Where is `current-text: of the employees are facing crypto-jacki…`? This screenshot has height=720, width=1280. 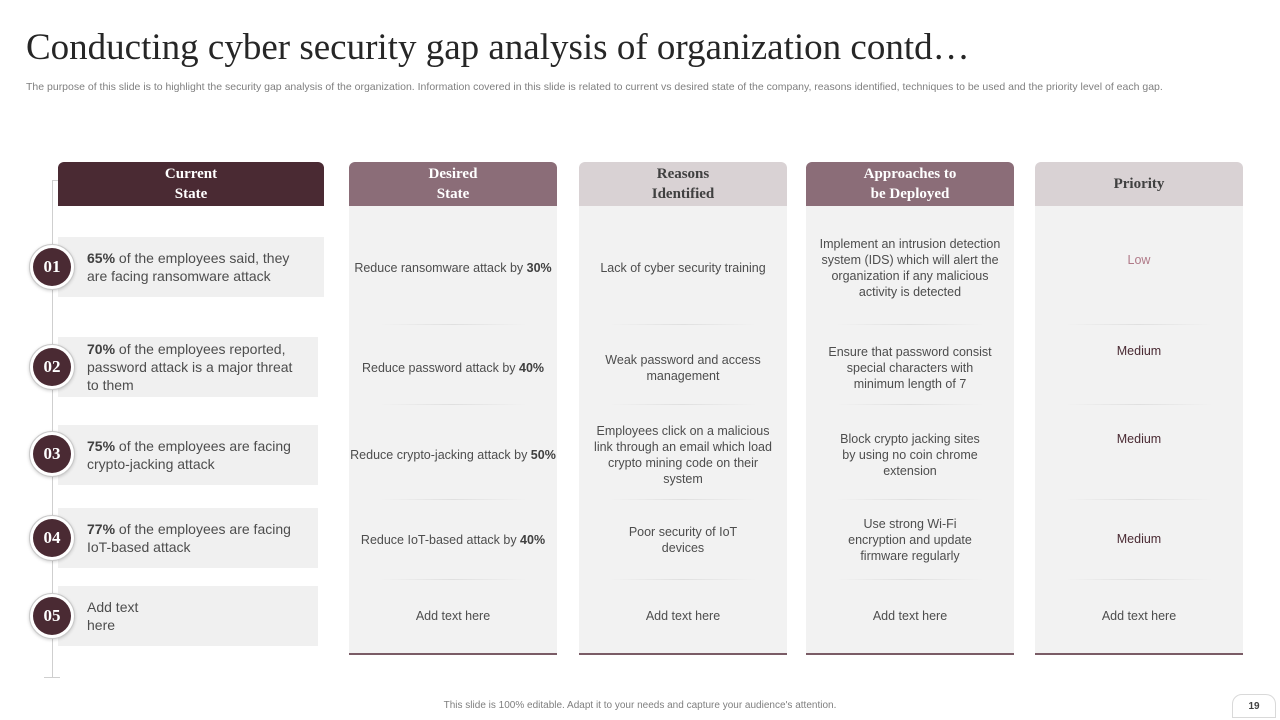 current-text: of the employees are facing crypto-jacki… is located at coordinates (189, 455).